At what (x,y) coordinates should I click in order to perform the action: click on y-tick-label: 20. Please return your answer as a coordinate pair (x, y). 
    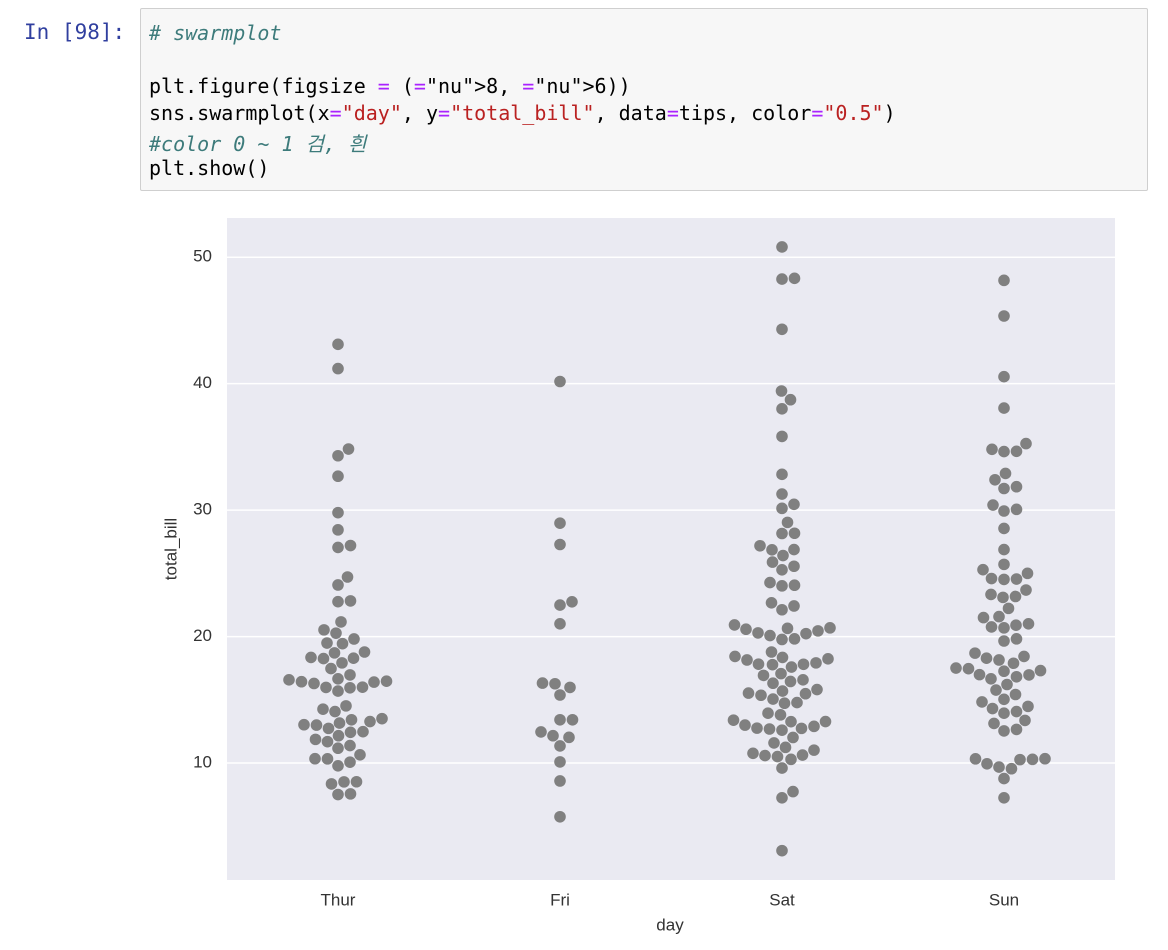
    Looking at the image, I should click on (202, 635).